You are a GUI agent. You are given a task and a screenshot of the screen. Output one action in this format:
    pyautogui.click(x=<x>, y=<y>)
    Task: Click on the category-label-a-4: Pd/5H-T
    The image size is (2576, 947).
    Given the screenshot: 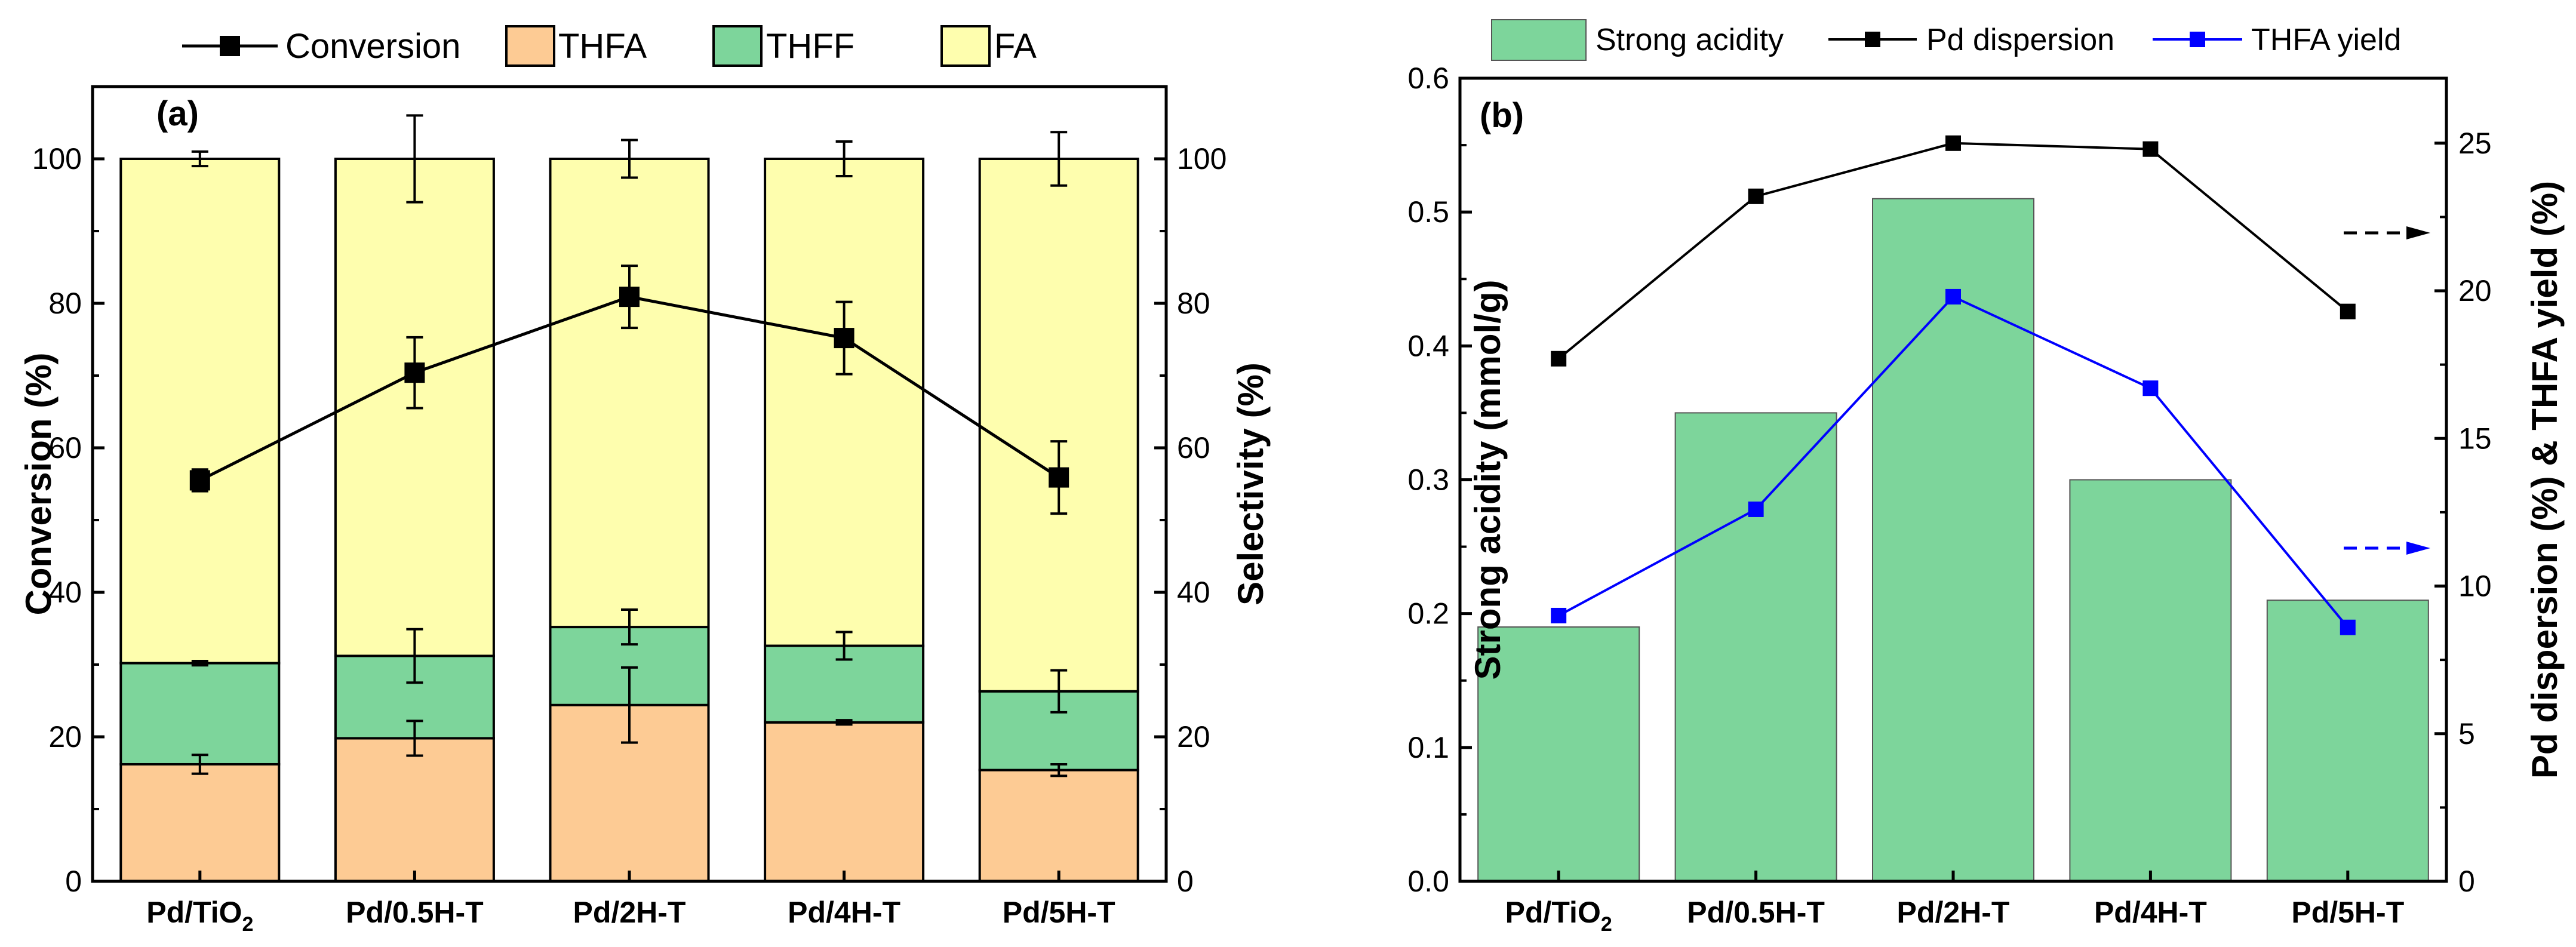 What is the action you would take?
    pyautogui.click(x=1059, y=912)
    